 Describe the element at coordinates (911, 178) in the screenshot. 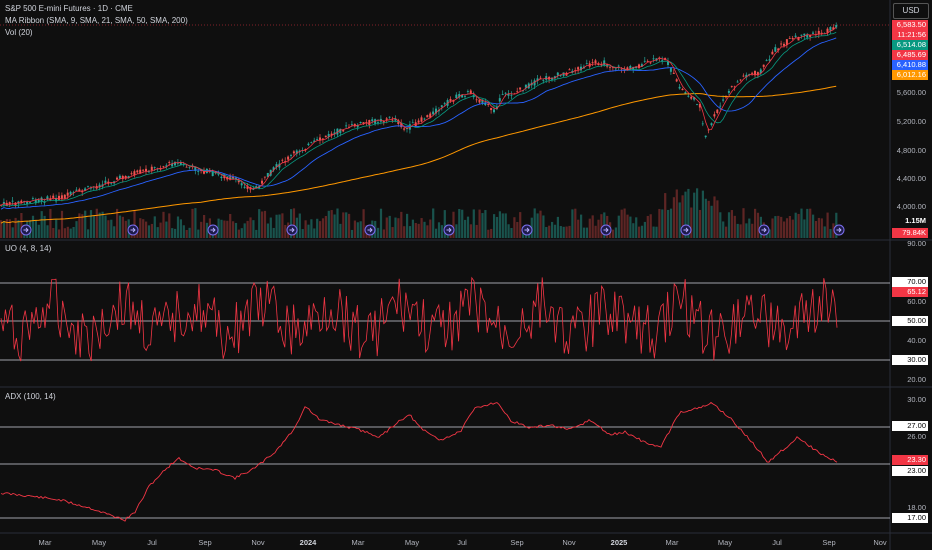

I see `price-tick: 4,400.00` at that location.